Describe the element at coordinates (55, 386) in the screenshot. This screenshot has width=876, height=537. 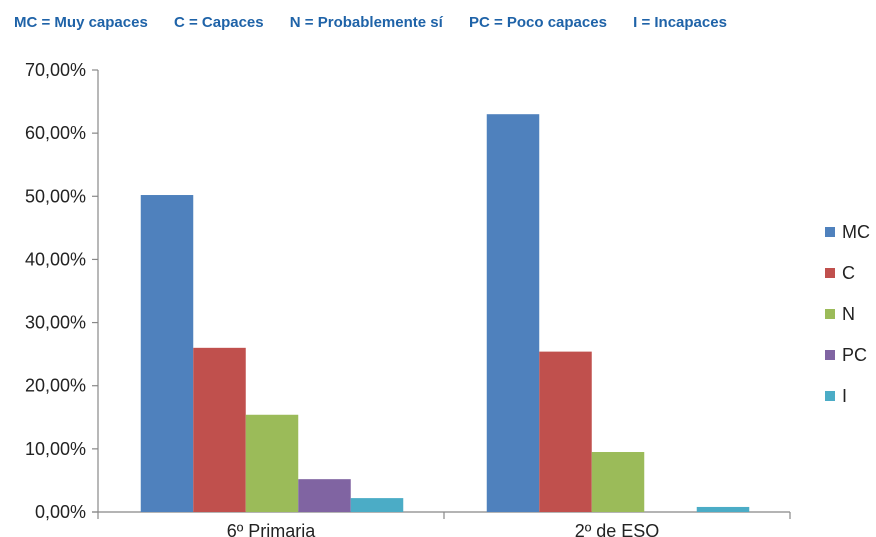
I see `y-tick-label: 20,00%` at that location.